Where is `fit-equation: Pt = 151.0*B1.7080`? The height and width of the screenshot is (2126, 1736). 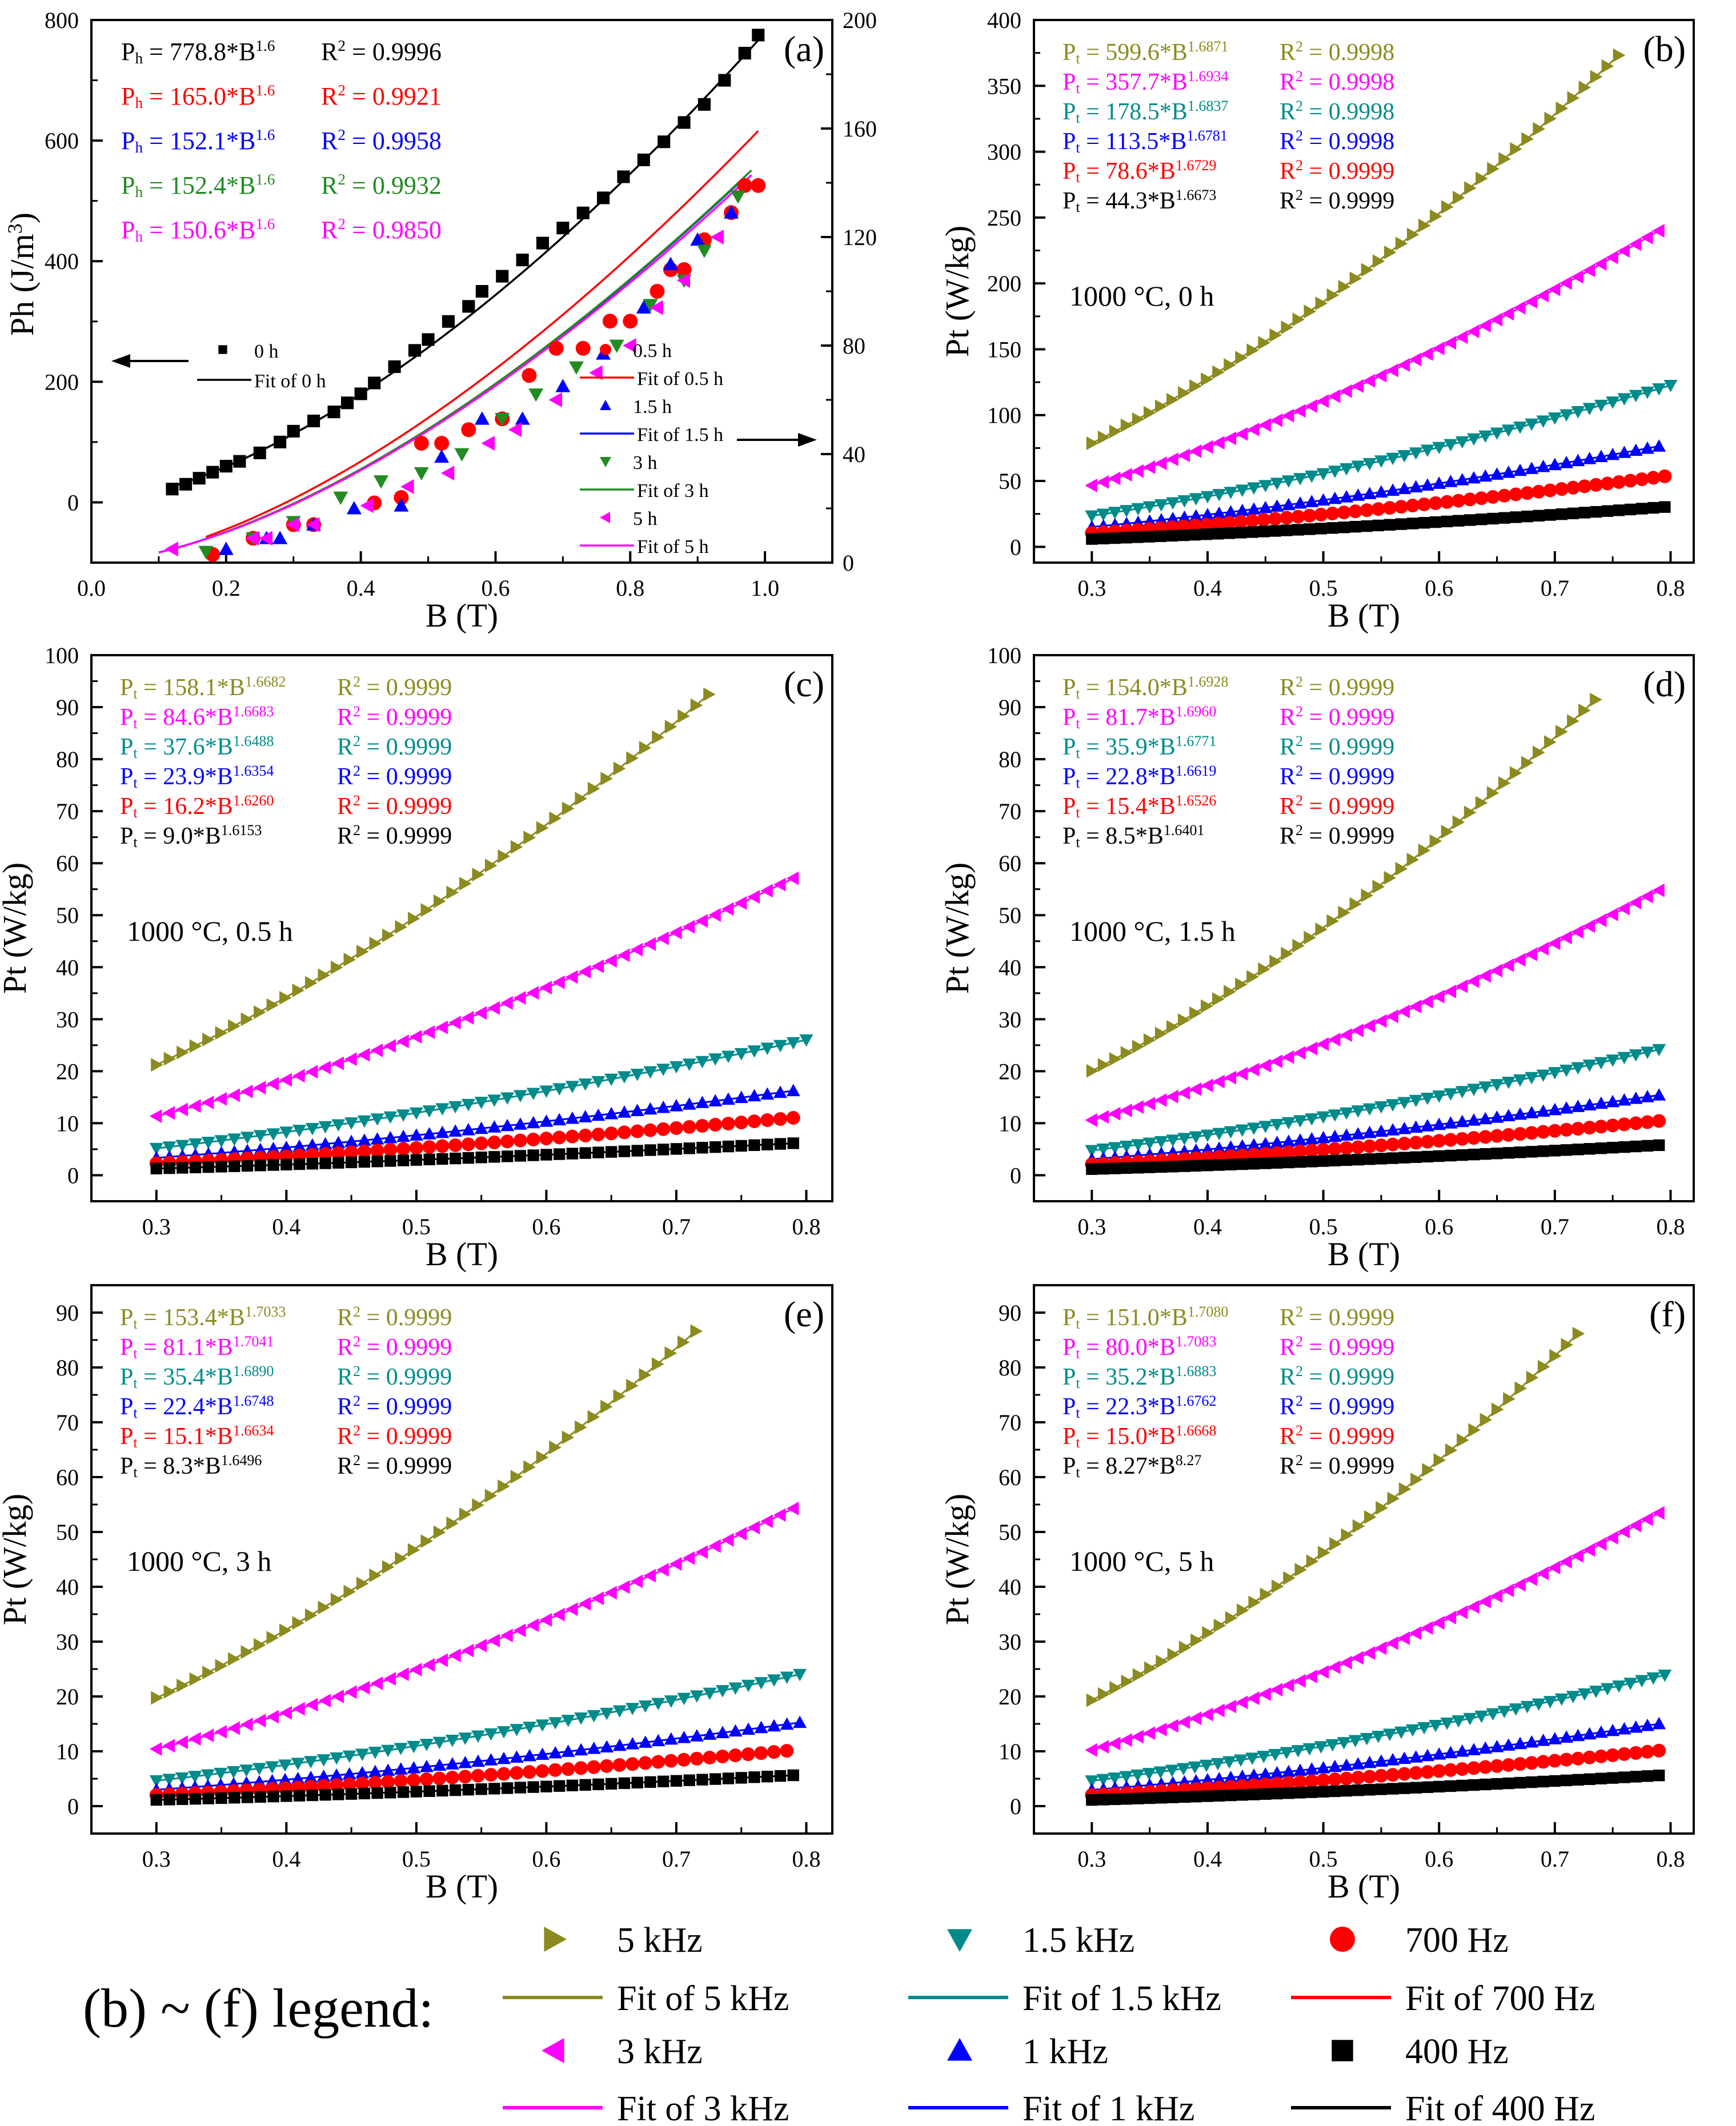 fit-equation: Pt = 151.0*B1.7080 is located at coordinates (1145, 1317).